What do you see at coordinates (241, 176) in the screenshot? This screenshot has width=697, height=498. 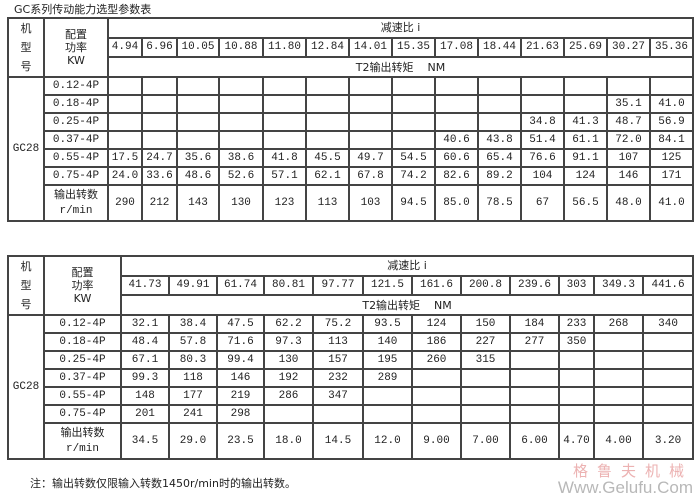 I see `torque-cell: 52.6` at bounding box center [241, 176].